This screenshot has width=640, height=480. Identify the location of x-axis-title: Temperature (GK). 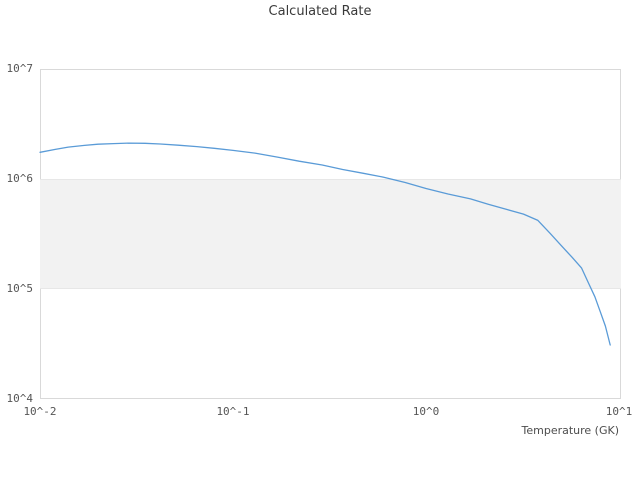
(570, 430).